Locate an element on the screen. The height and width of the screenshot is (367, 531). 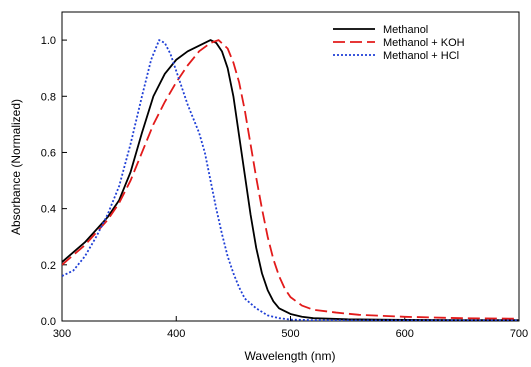
y-tick-label: 0.4 is located at coordinates (48, 210).